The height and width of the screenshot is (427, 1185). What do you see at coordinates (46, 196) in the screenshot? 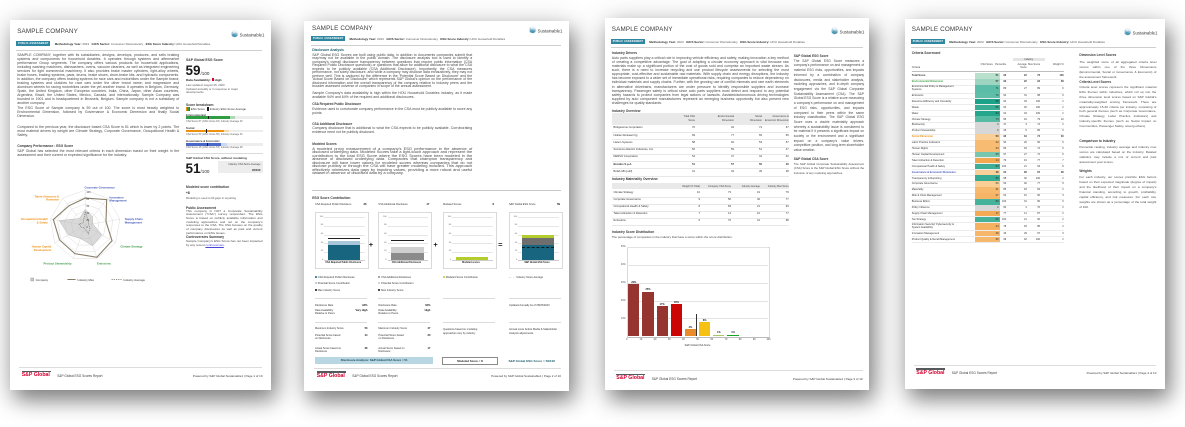
I see `svg-text: Talent Attraction &` at bounding box center [46, 196].